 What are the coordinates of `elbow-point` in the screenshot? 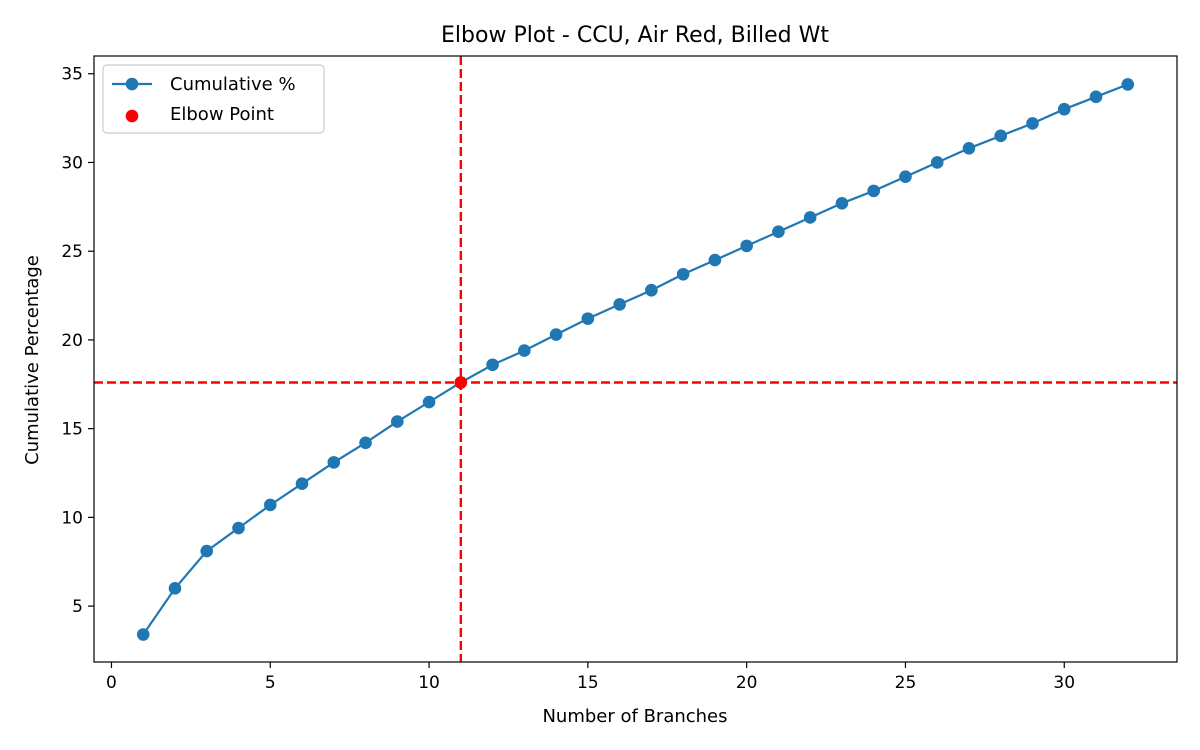 It's located at (461, 382).